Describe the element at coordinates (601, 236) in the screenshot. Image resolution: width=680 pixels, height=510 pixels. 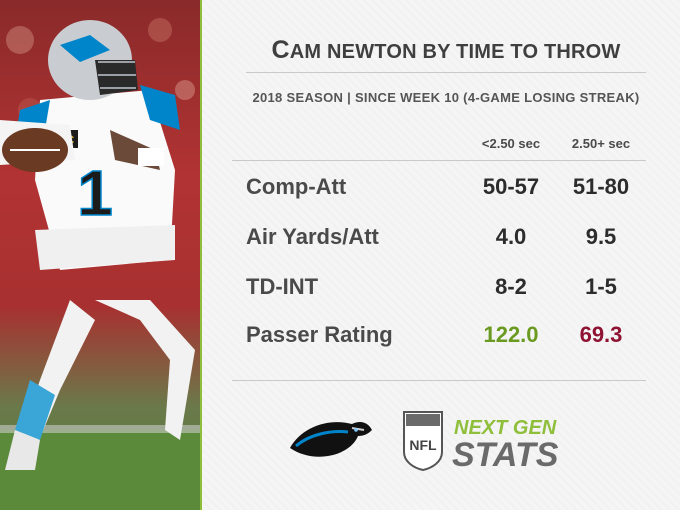
I see `cell-air-yards-over: 9.5` at that location.